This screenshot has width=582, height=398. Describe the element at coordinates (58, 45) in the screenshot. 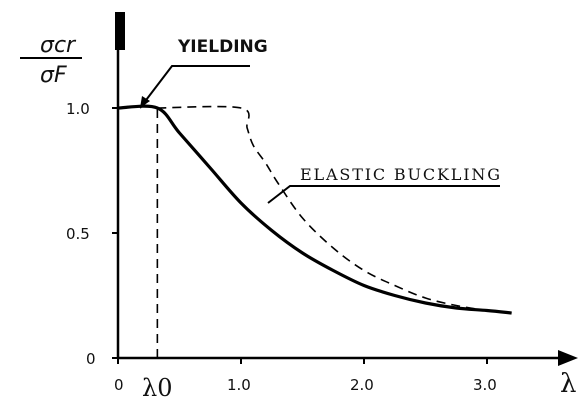

I see `y-axis-label-numerator: σcr` at that location.